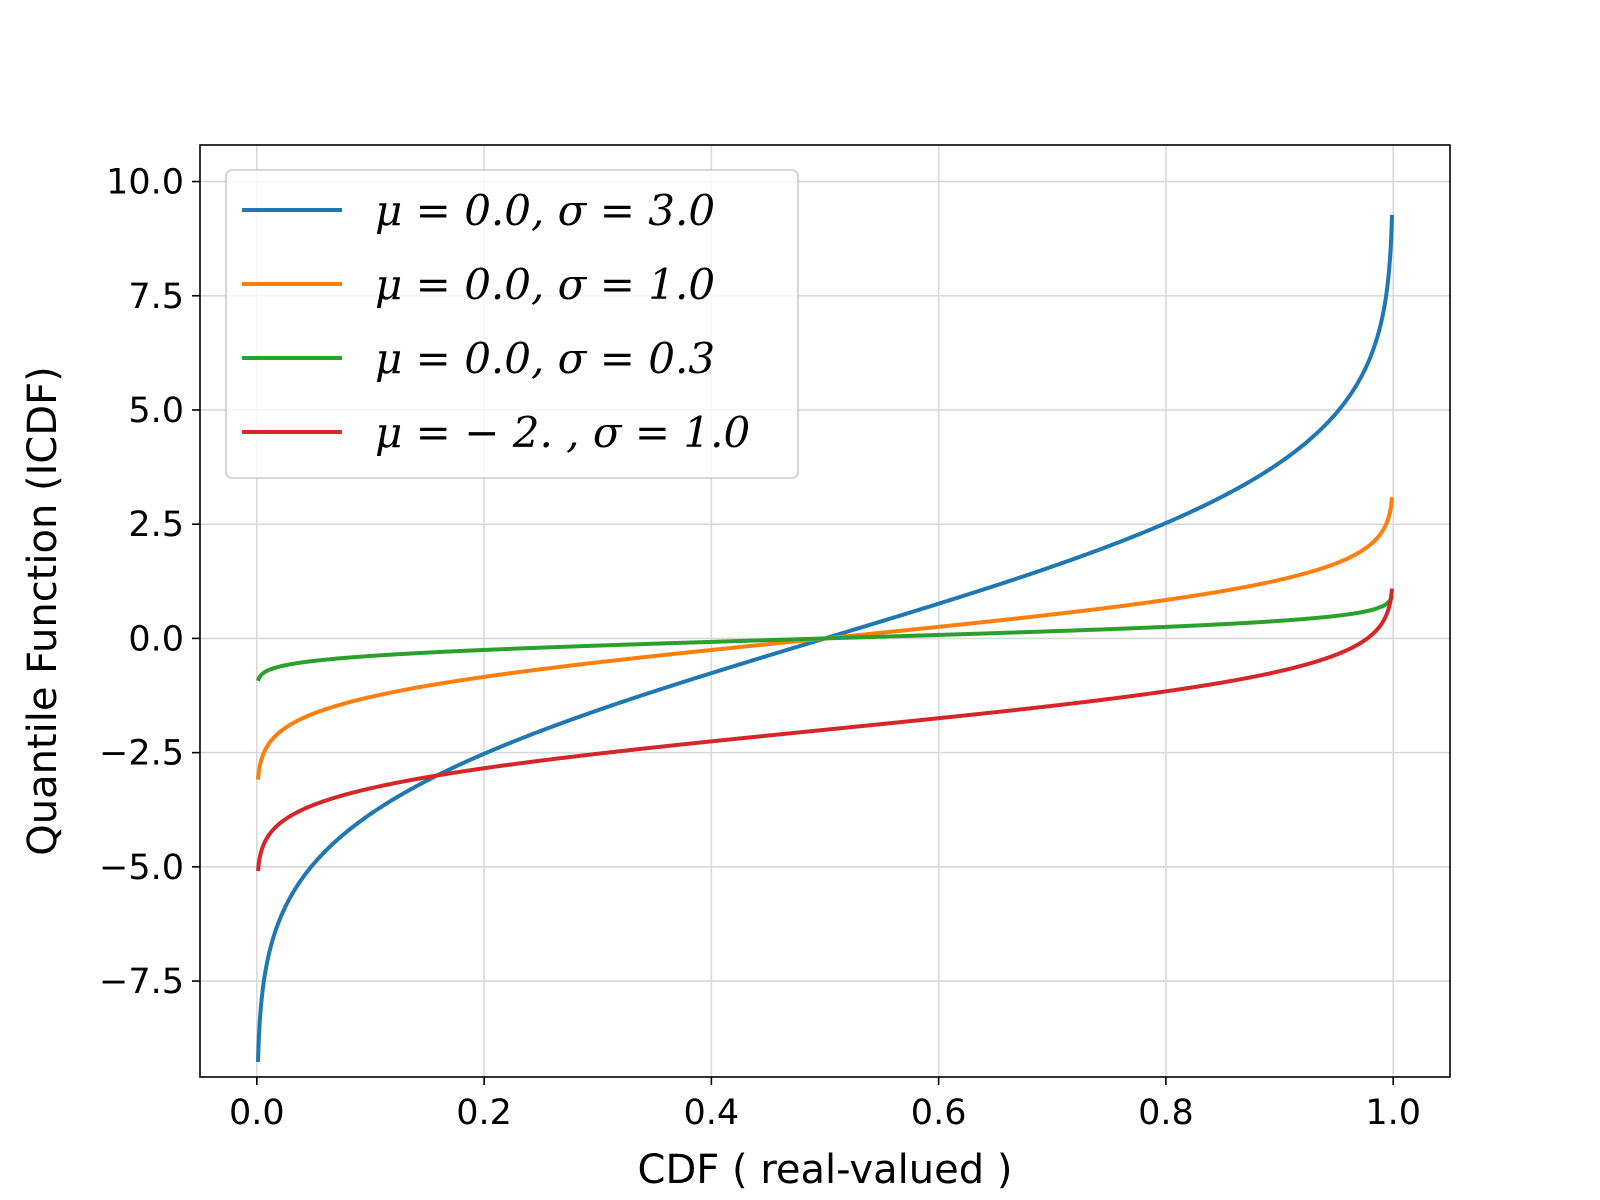  Describe the element at coordinates (43, 611) in the screenshot. I see `y-axis-label: Quantile Function (ICDF)` at that location.